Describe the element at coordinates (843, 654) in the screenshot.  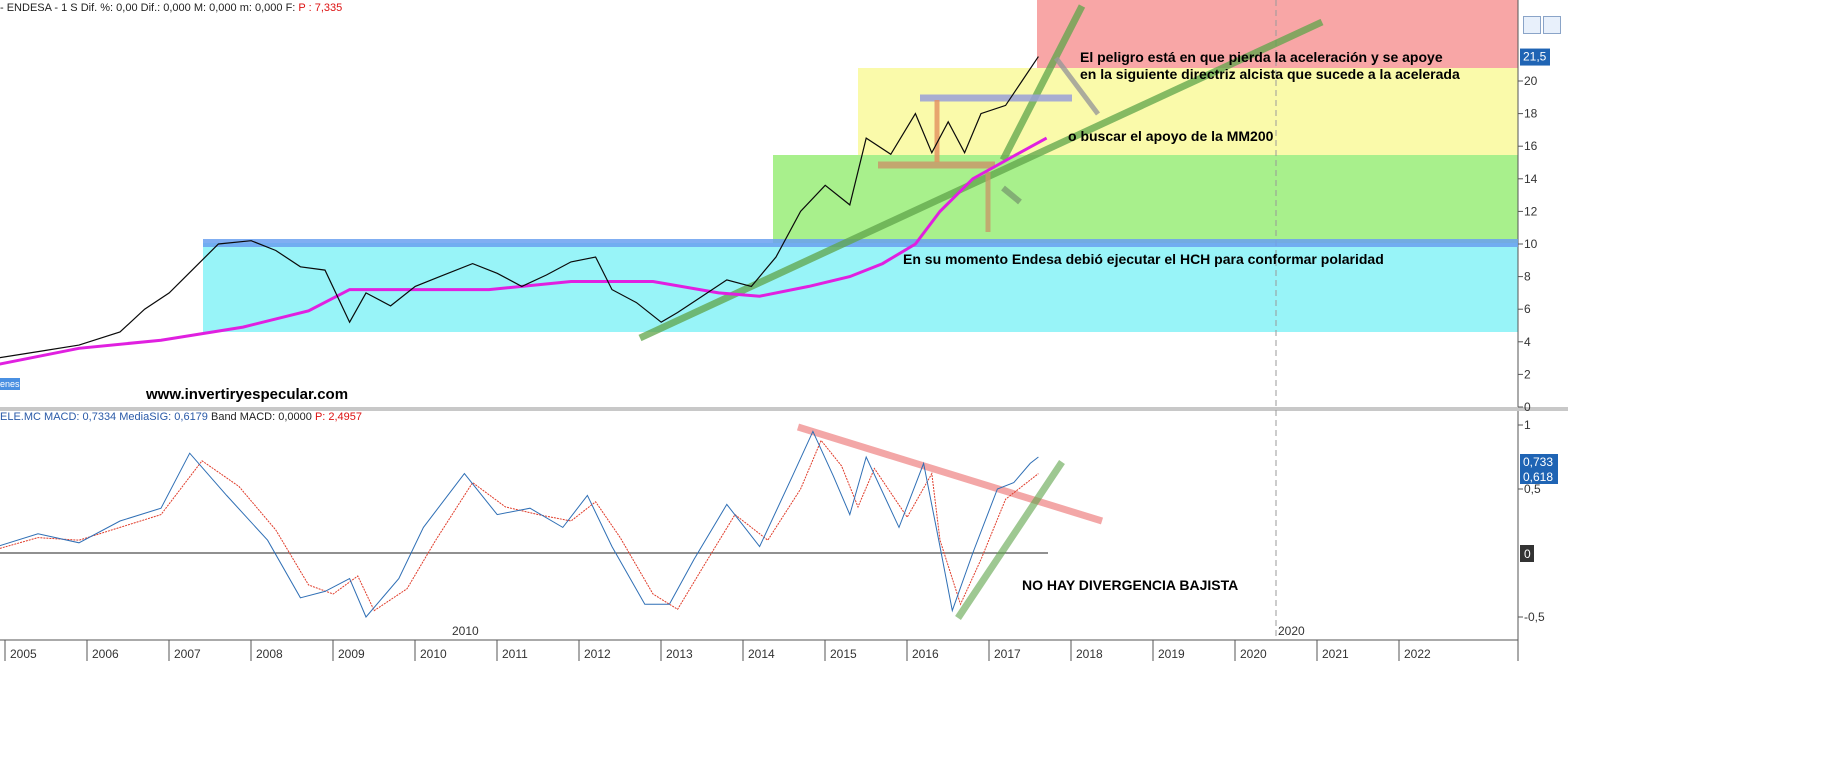
I see `year-tick-label: 2015` at that location.